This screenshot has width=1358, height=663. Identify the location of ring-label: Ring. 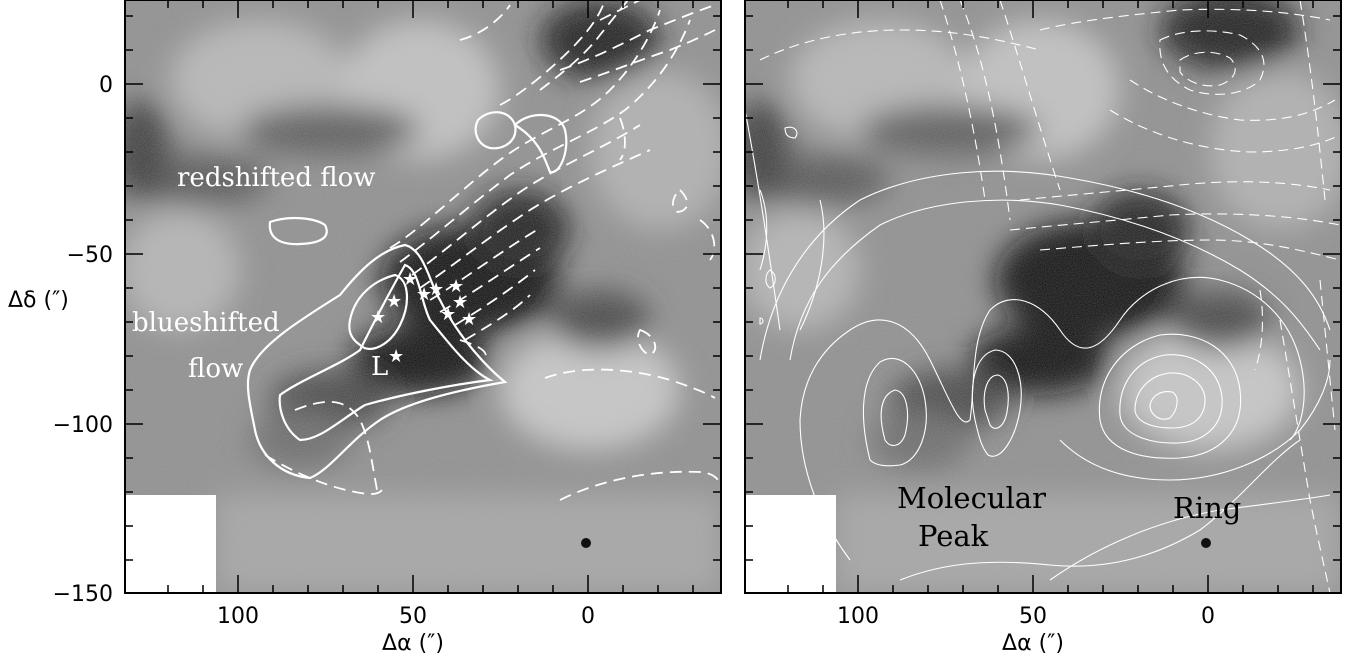
(1207, 508).